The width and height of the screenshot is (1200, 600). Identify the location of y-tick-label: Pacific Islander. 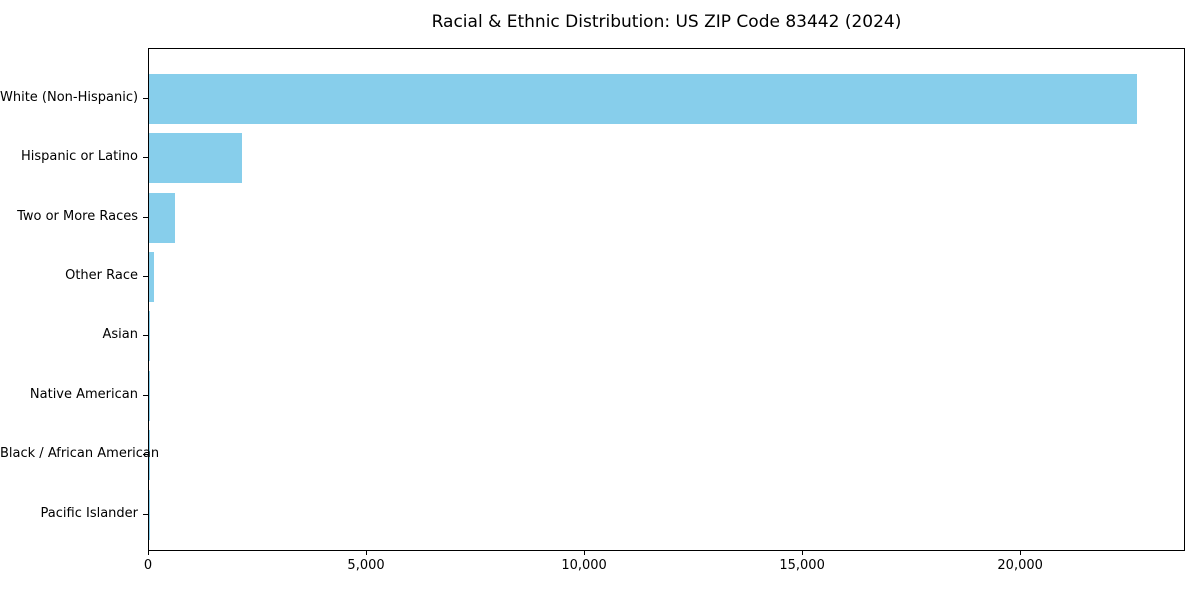
(89, 513).